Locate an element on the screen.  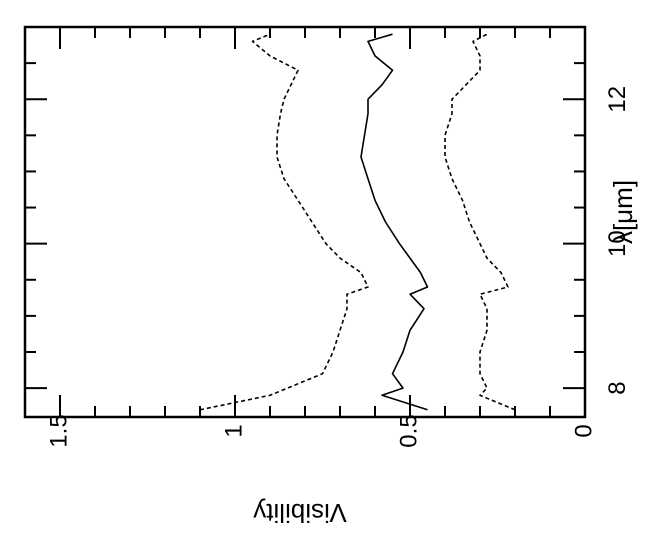
wavelength-tick-labels: 8 10 12 is located at coordinates (617, 240).